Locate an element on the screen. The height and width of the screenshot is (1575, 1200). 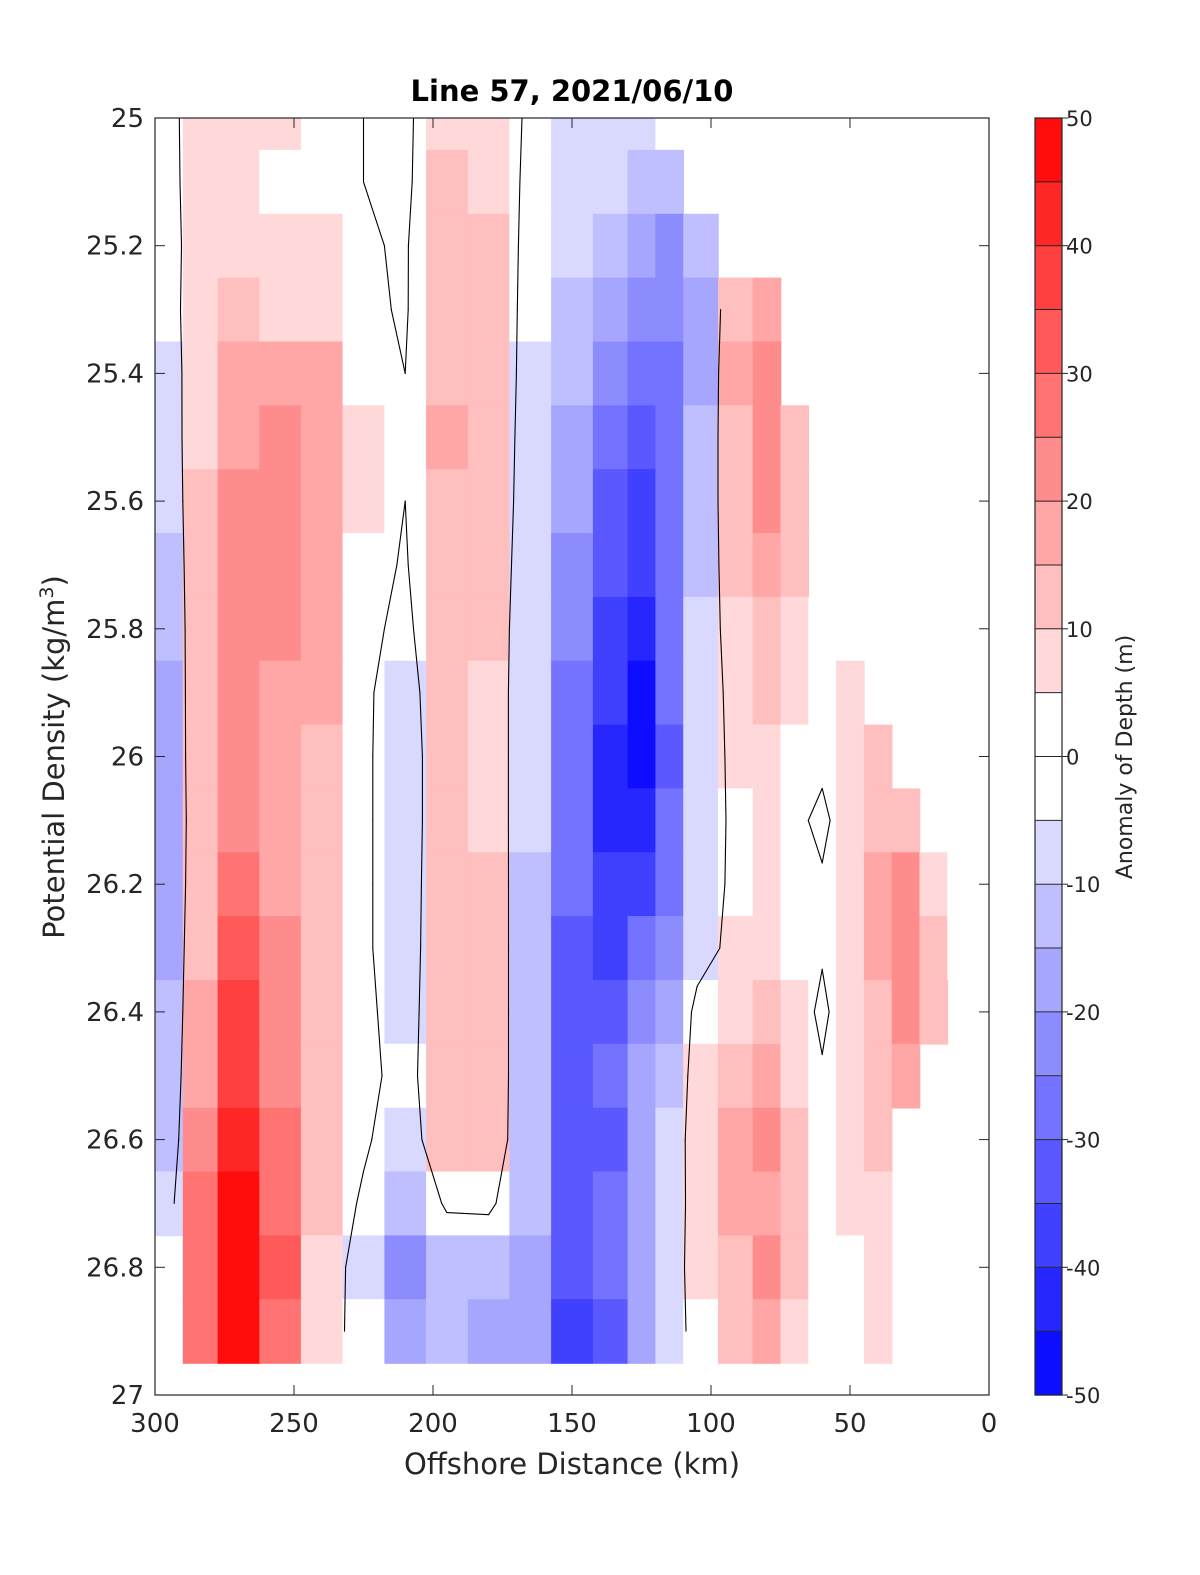
colorbar-steps is located at coordinates (1048, 757).